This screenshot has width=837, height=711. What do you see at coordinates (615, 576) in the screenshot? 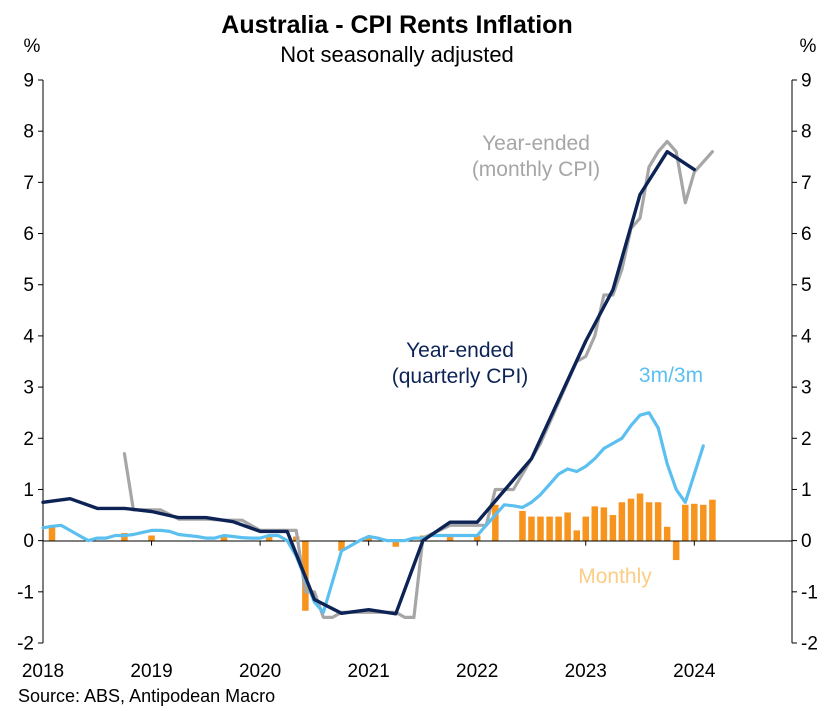
I see `annotation-monthly: Monthly` at bounding box center [615, 576].